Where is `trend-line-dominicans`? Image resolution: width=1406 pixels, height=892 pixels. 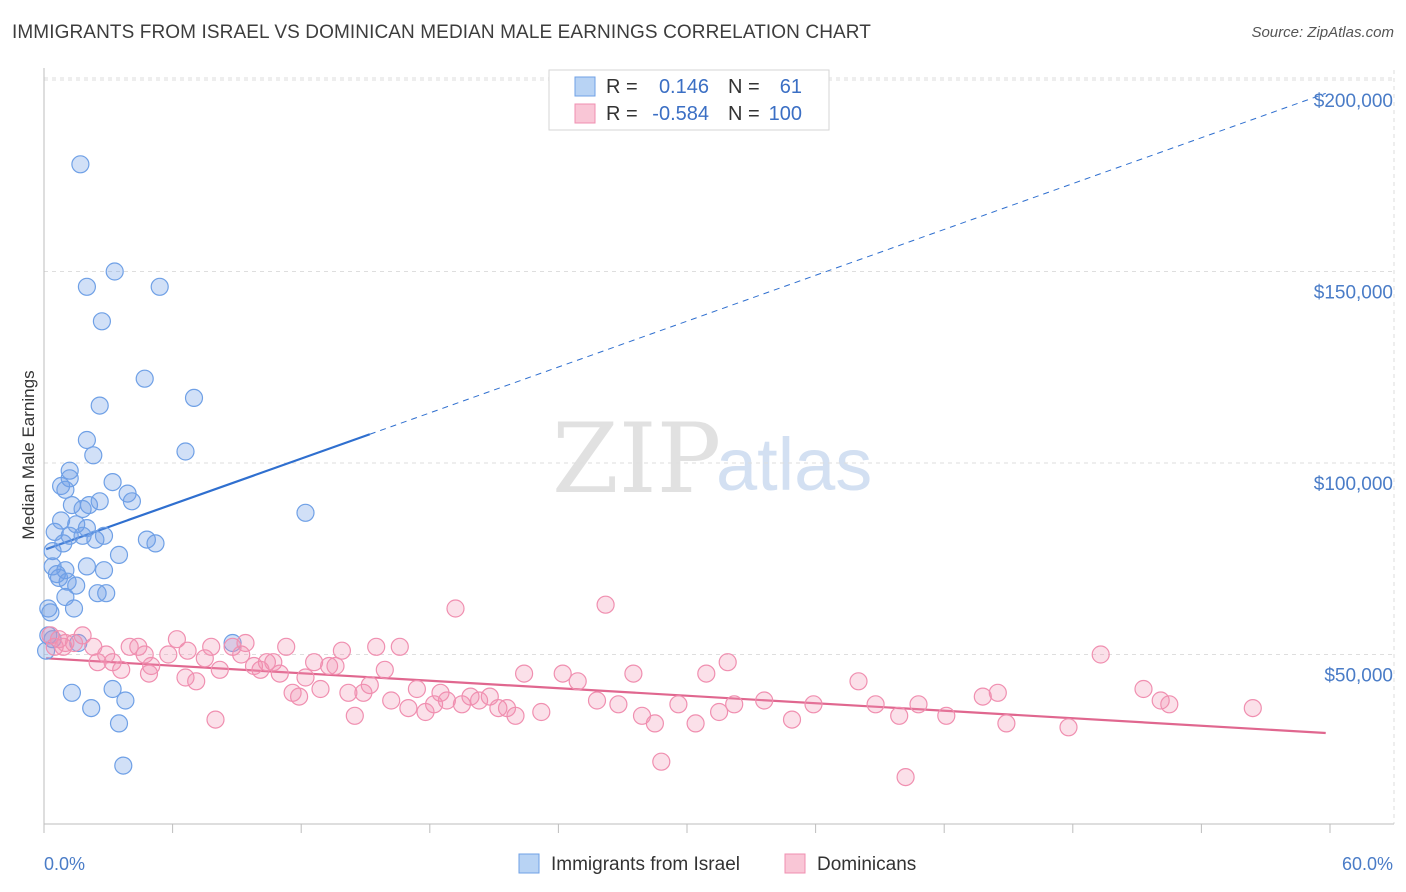
trend-line-dominicans is located at coordinates (686, 696).